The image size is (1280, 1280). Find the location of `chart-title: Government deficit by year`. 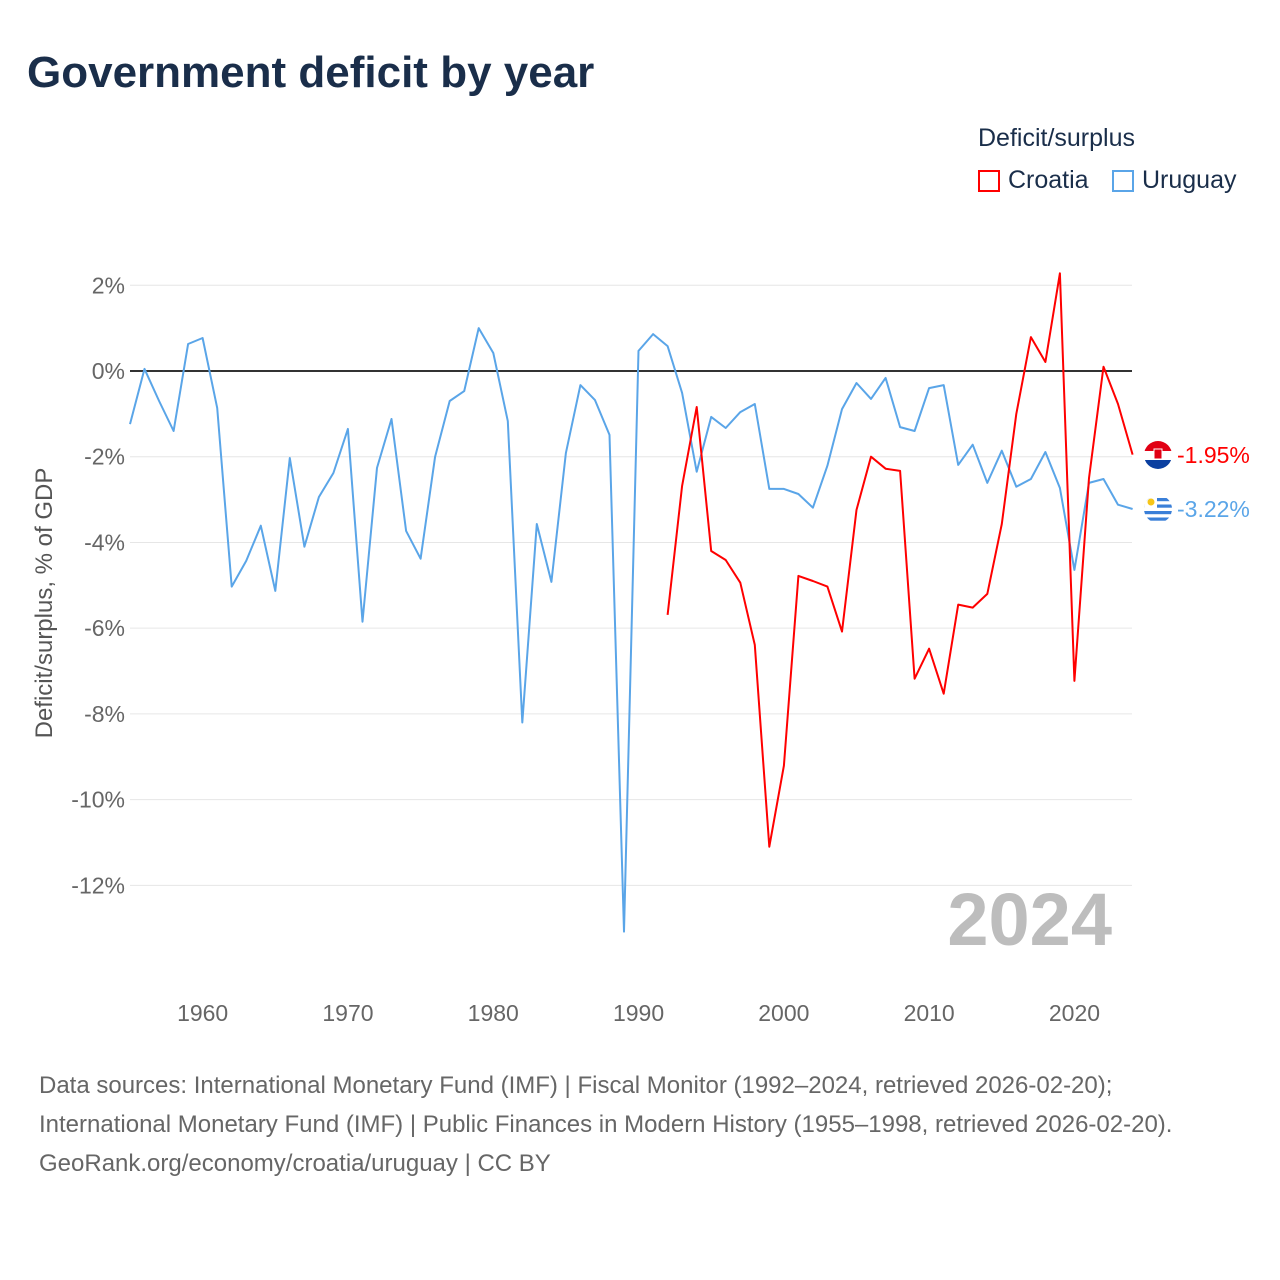

chart-title: Government deficit by year is located at coordinates (311, 72).